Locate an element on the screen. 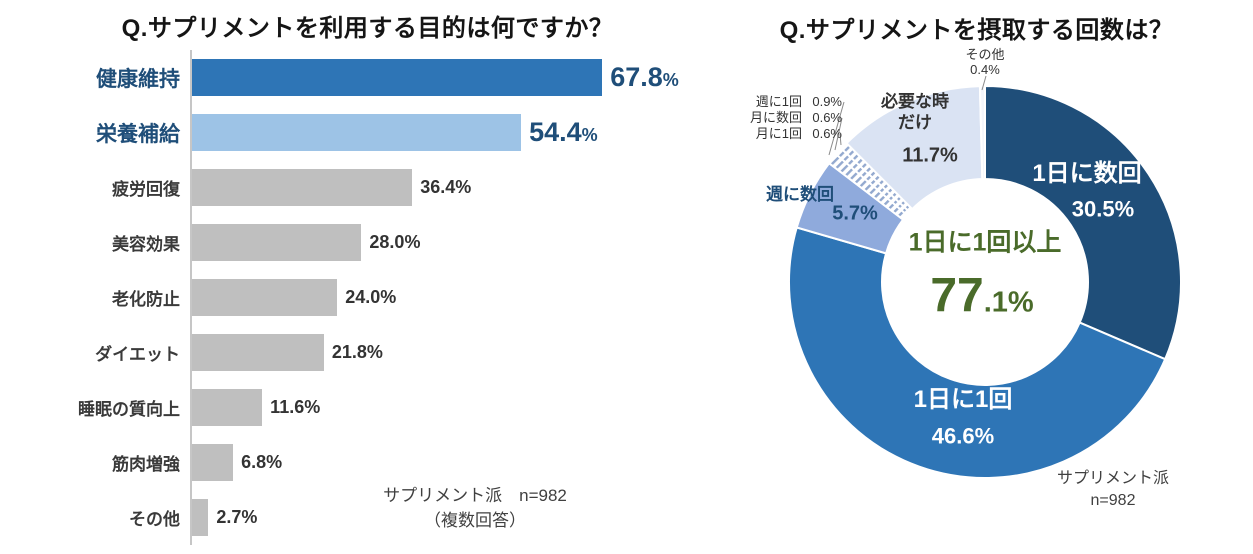  bar-category-label: 睡眠の質向上 is located at coordinates (129, 409).